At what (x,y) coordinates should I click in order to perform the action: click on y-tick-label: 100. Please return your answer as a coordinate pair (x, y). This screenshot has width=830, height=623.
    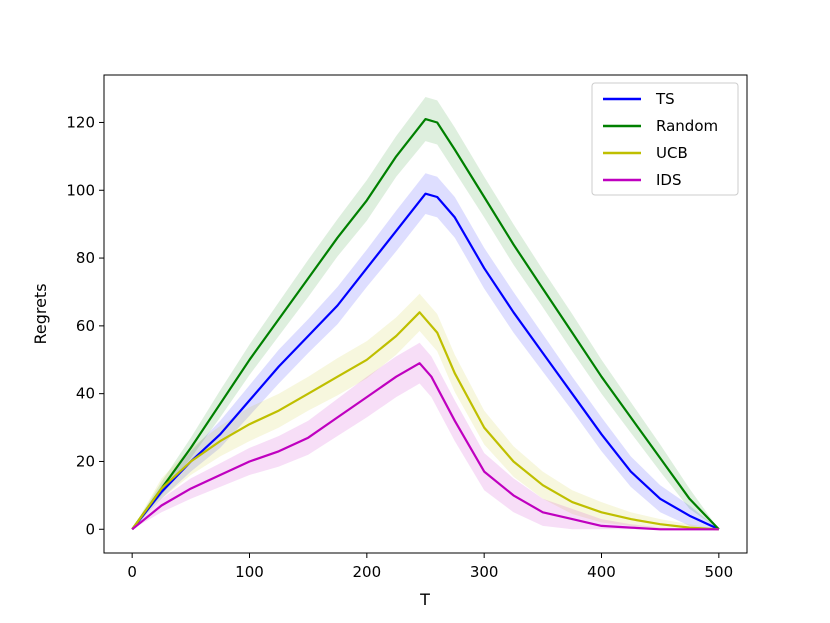
    Looking at the image, I should click on (80, 190).